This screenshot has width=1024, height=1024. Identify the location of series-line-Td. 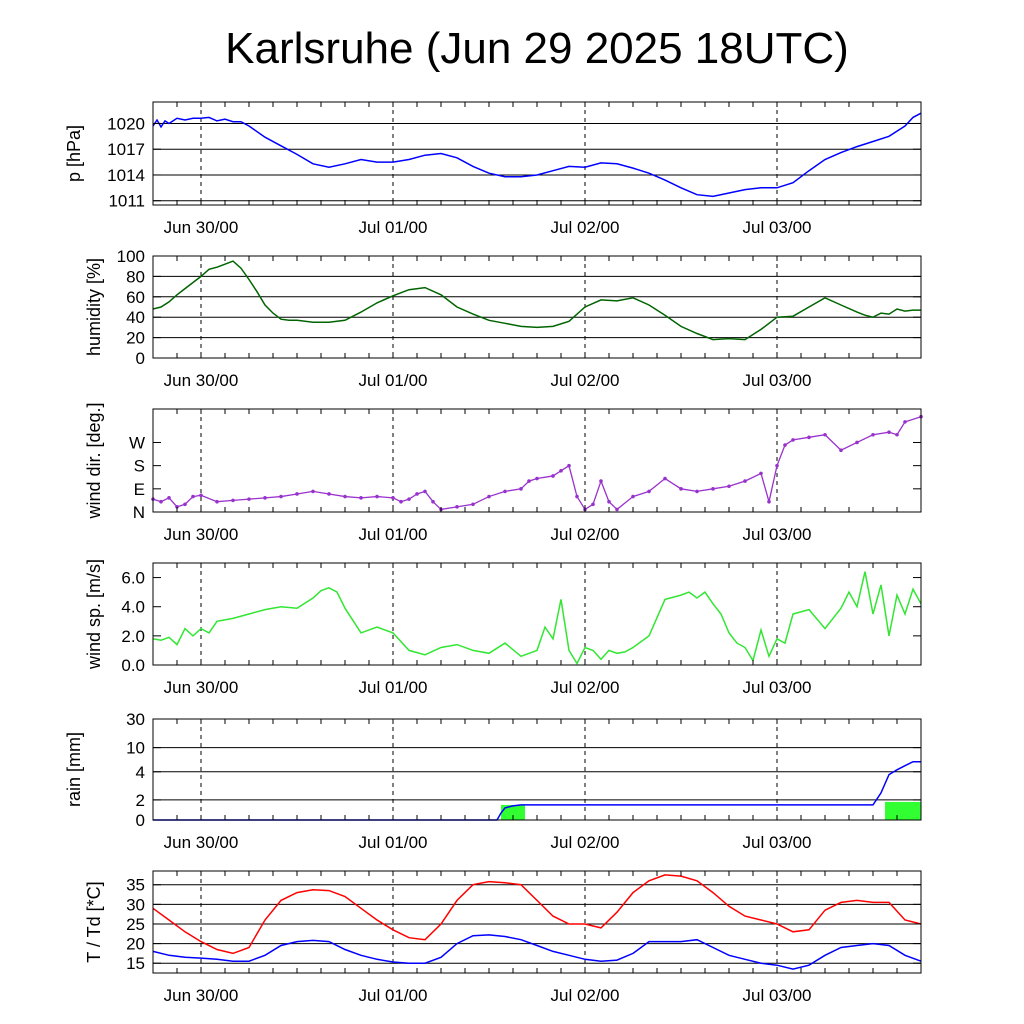
(537, 952).